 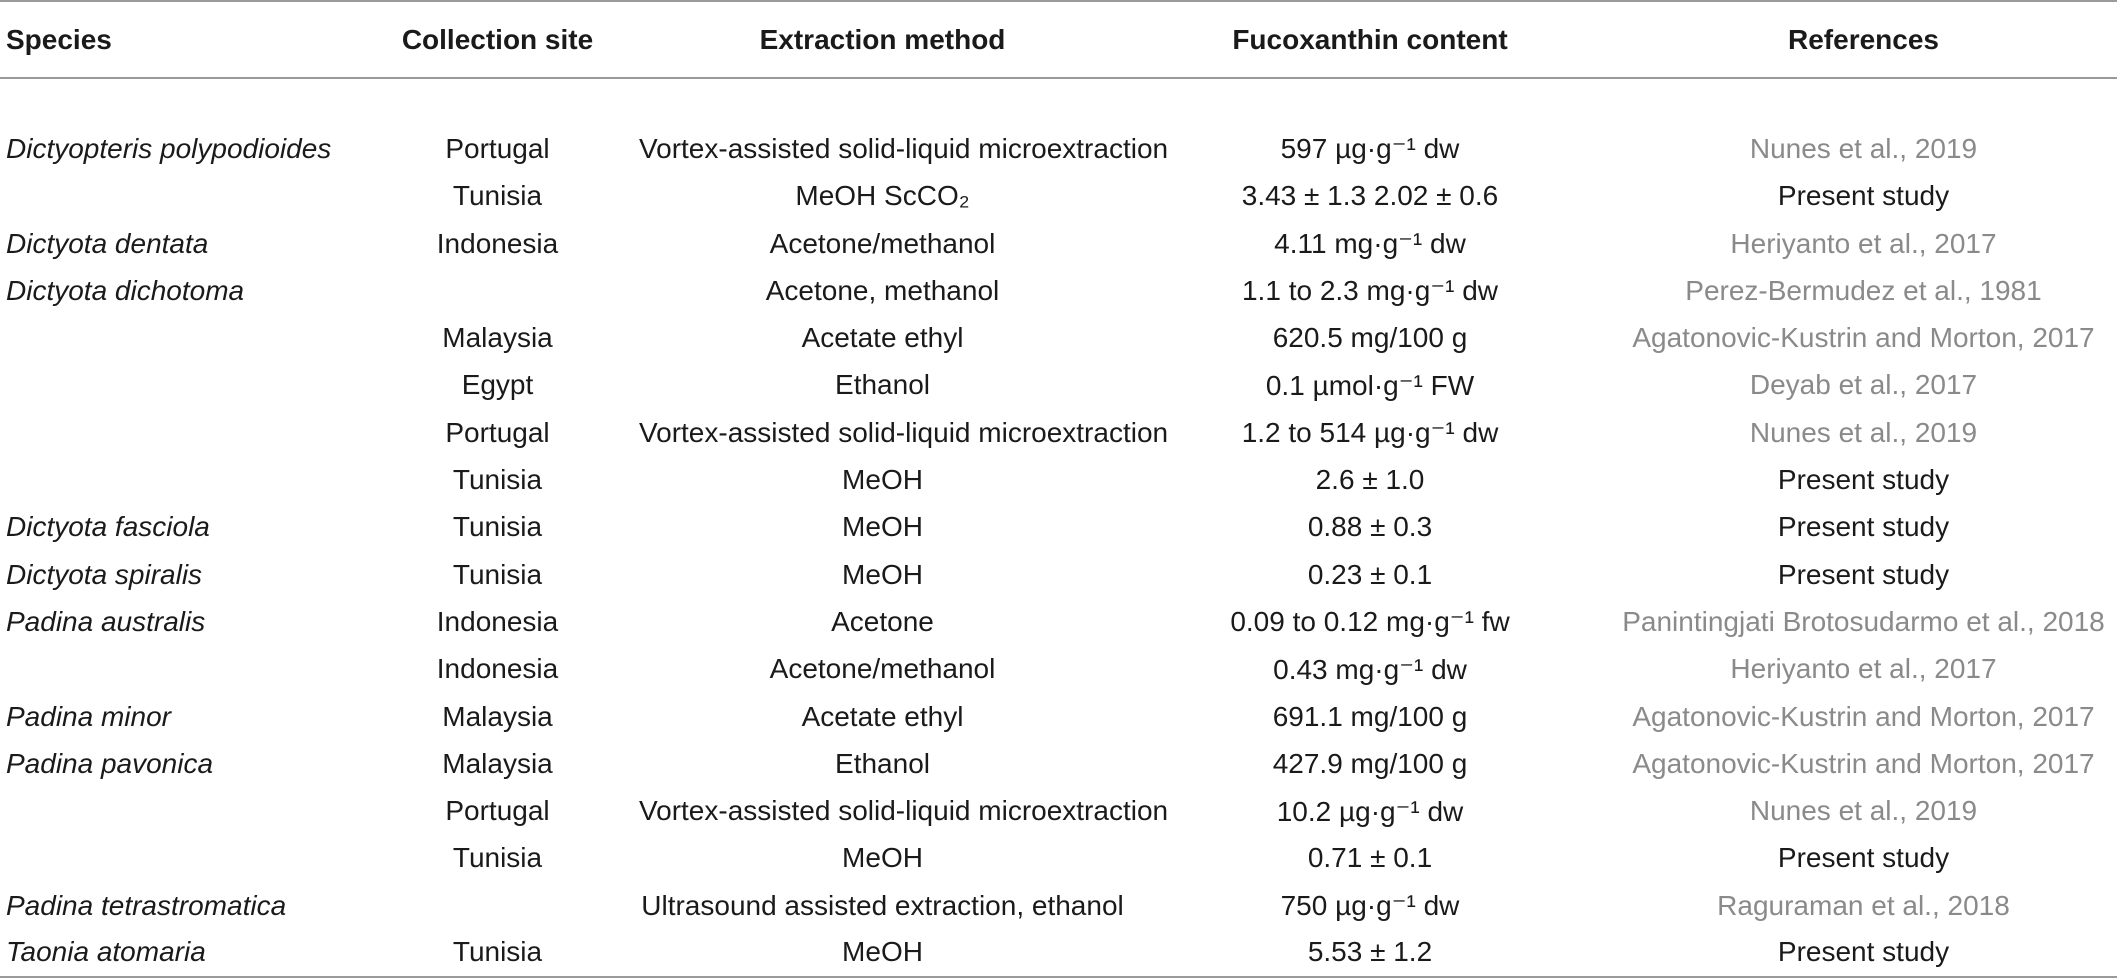 I want to click on cell-reference: Raguraman et al., 2018, so click(x=1863, y=905).